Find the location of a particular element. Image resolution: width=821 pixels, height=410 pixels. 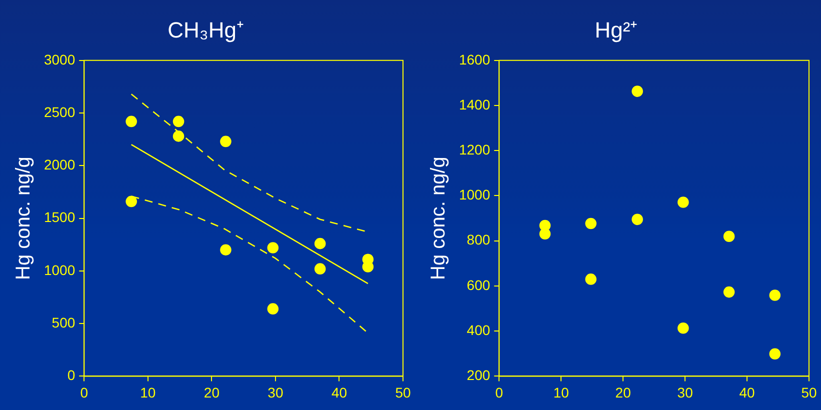

y-tick-label: 1500 is located at coordinates (60, 217).